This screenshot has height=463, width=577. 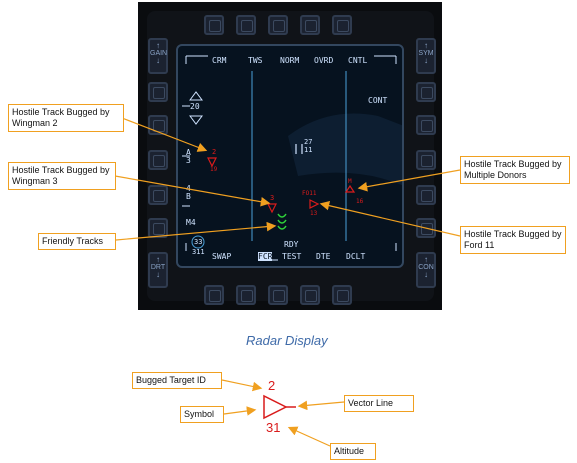 What do you see at coordinates (202, 414) in the screenshot?
I see `legend-symbol-label: Symbol` at bounding box center [202, 414].